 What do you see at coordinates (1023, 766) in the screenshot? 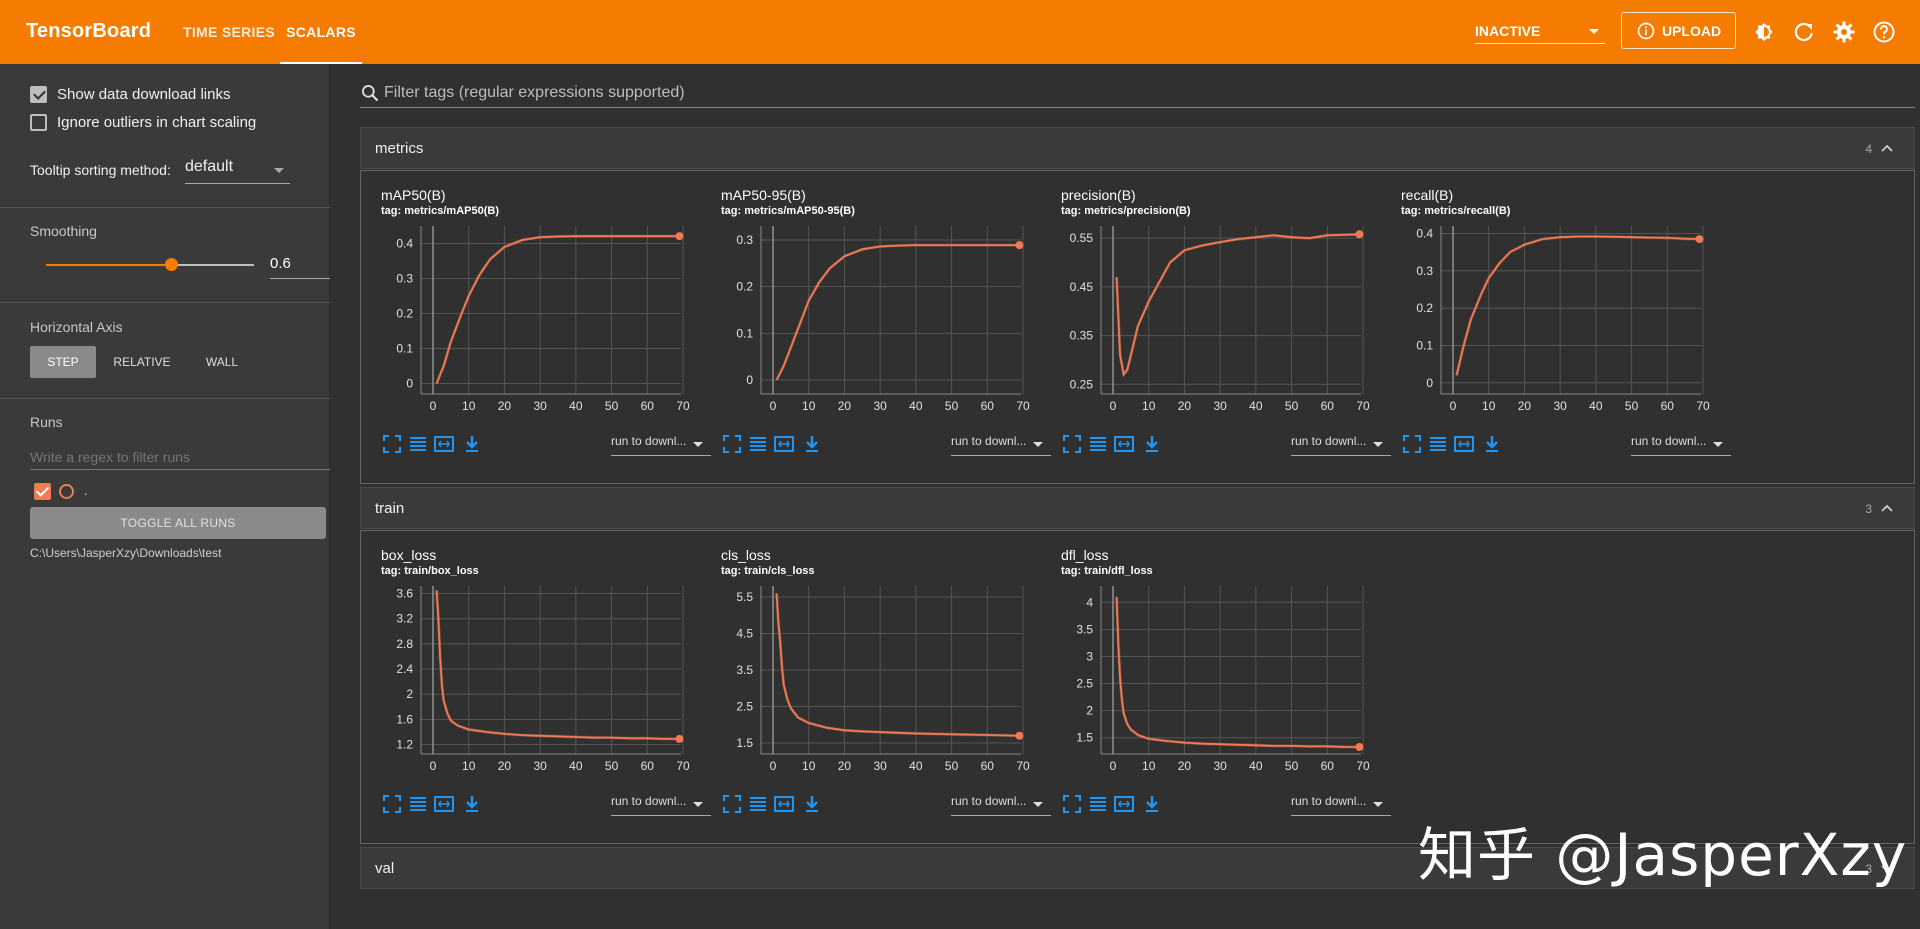
I see `x-tick-label: 70` at bounding box center [1023, 766].